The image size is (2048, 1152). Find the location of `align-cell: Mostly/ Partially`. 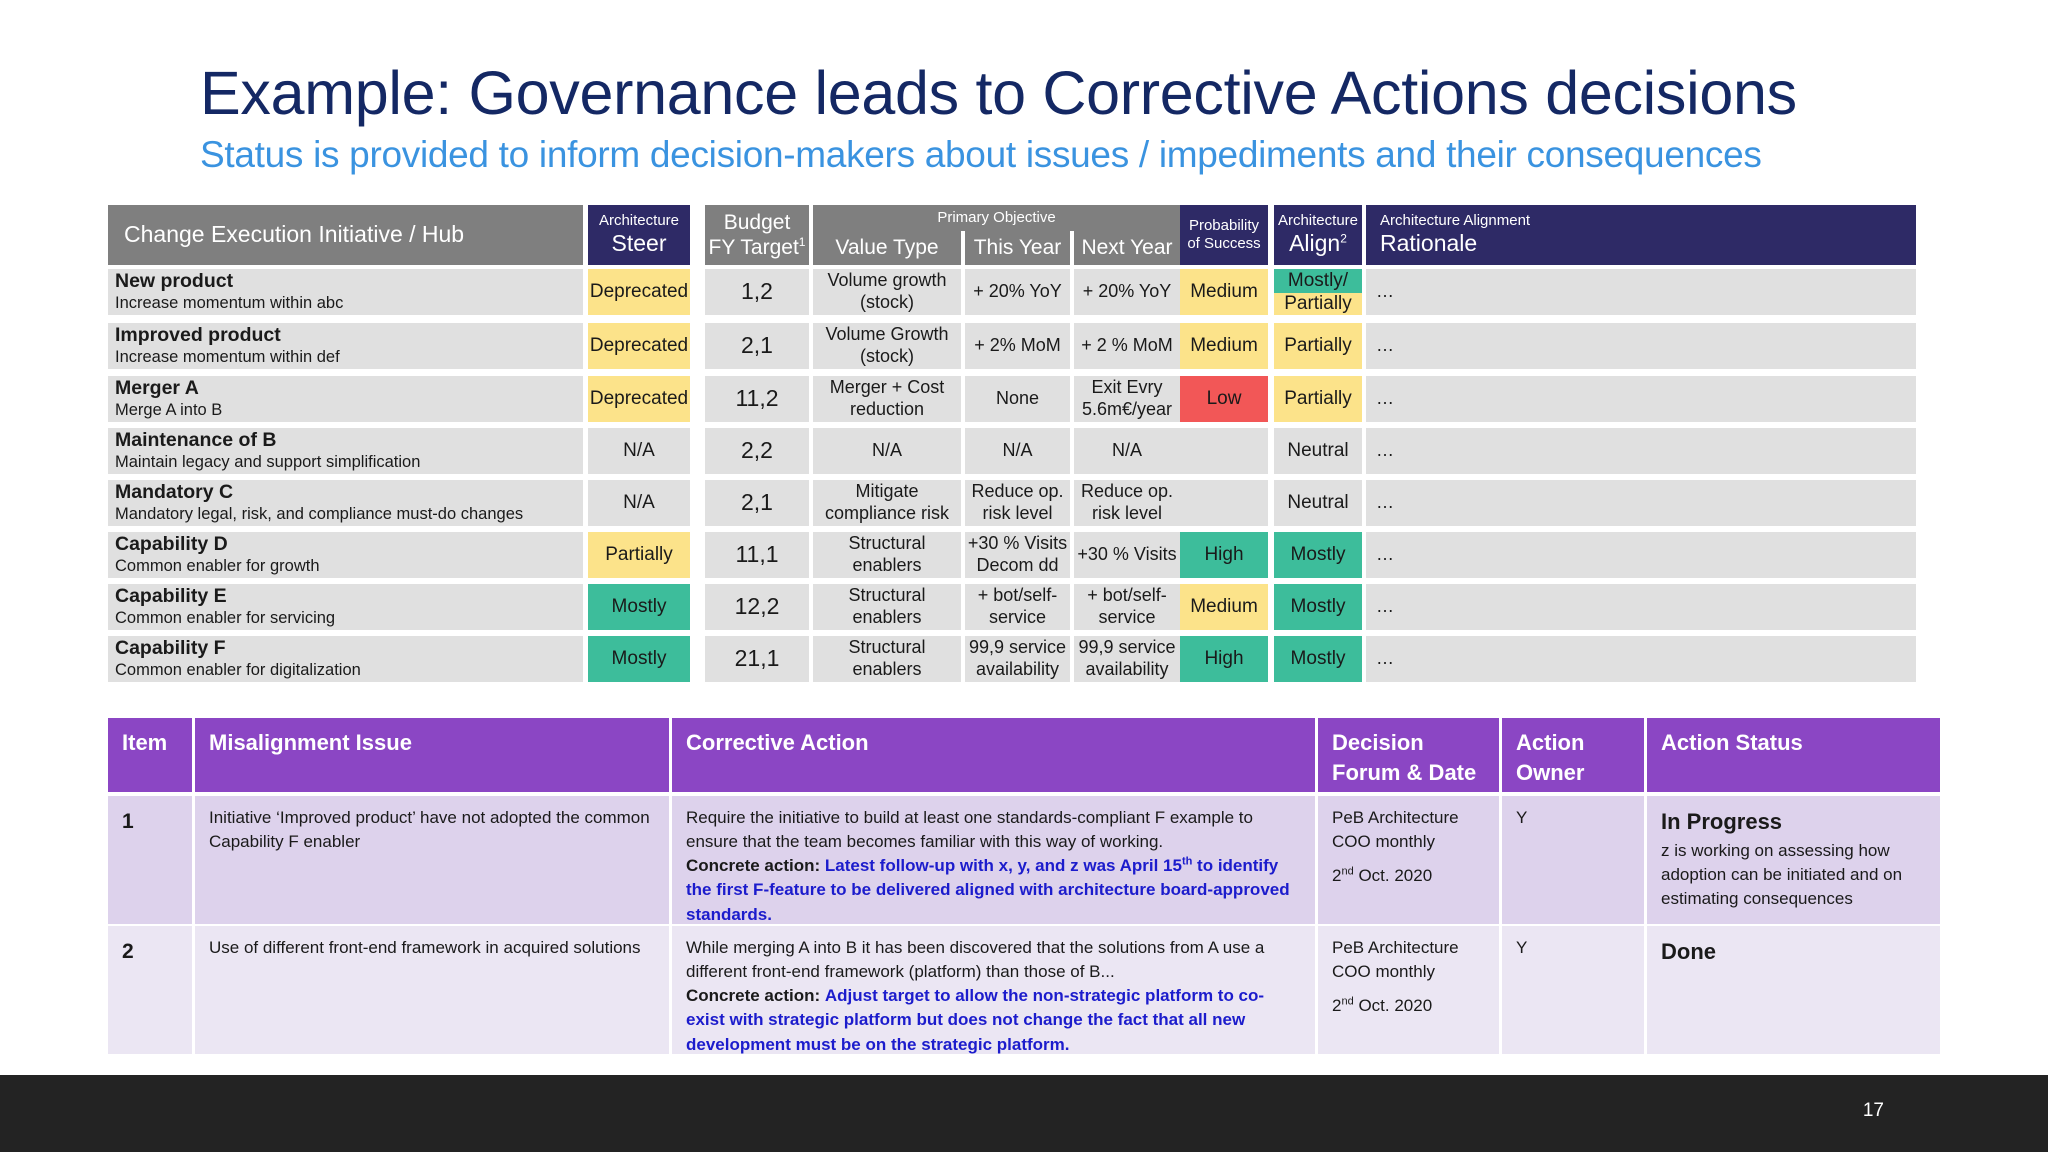

align-cell: Mostly/ Partially is located at coordinates (1318, 292).